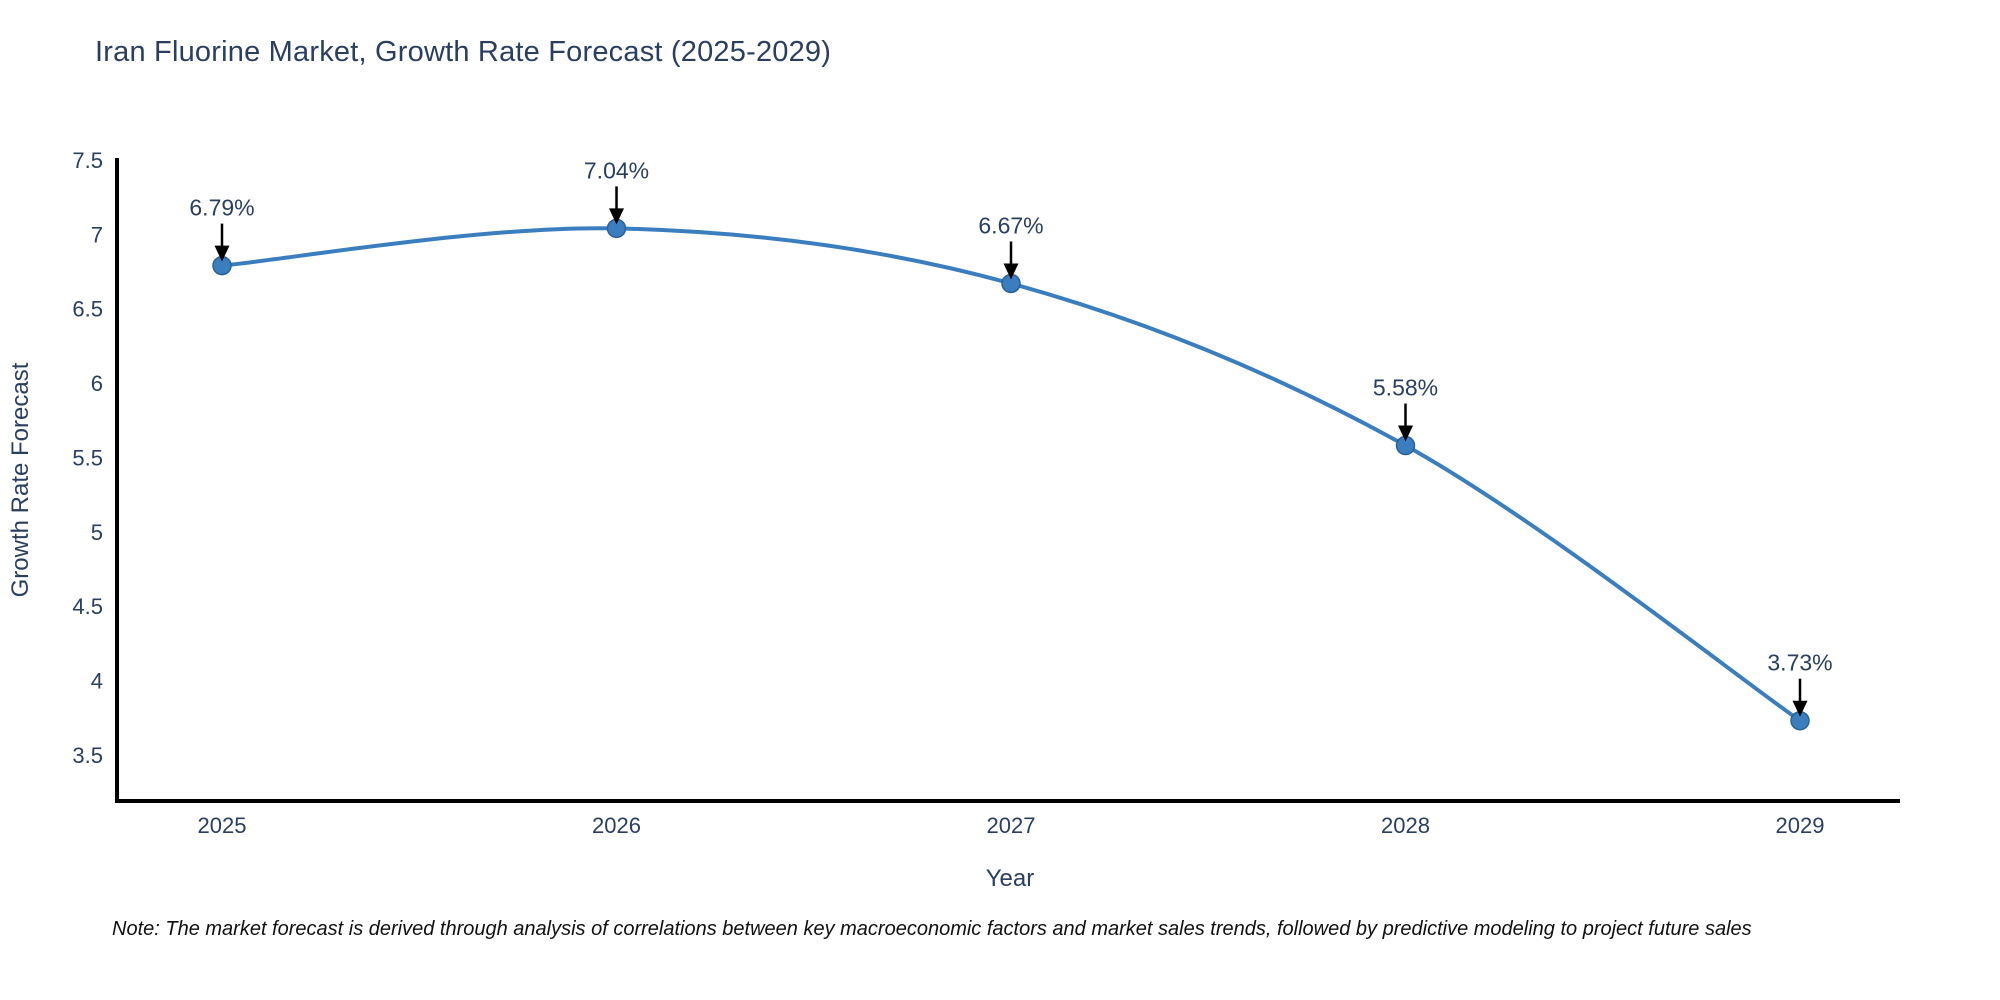 Image resolution: width=2000 pixels, height=1000 pixels. What do you see at coordinates (97, 383) in the screenshot?
I see `y-tick-label: 6` at bounding box center [97, 383].